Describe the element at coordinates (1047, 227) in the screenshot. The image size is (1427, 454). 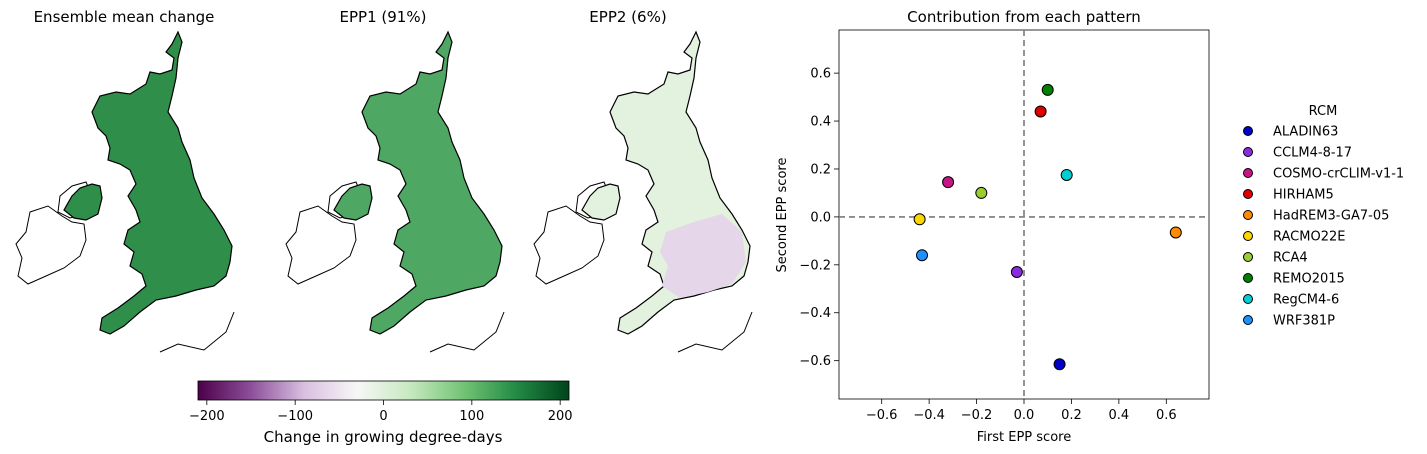
I see `data-points` at that location.